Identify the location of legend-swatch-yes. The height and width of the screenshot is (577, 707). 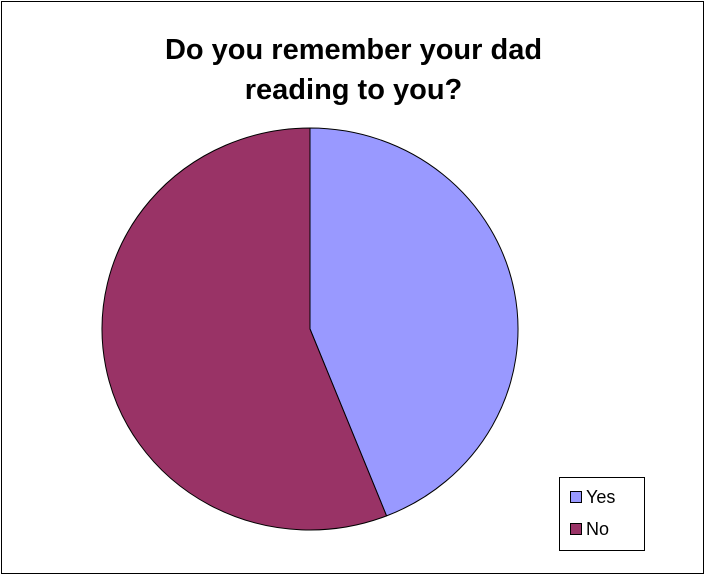
(576, 497).